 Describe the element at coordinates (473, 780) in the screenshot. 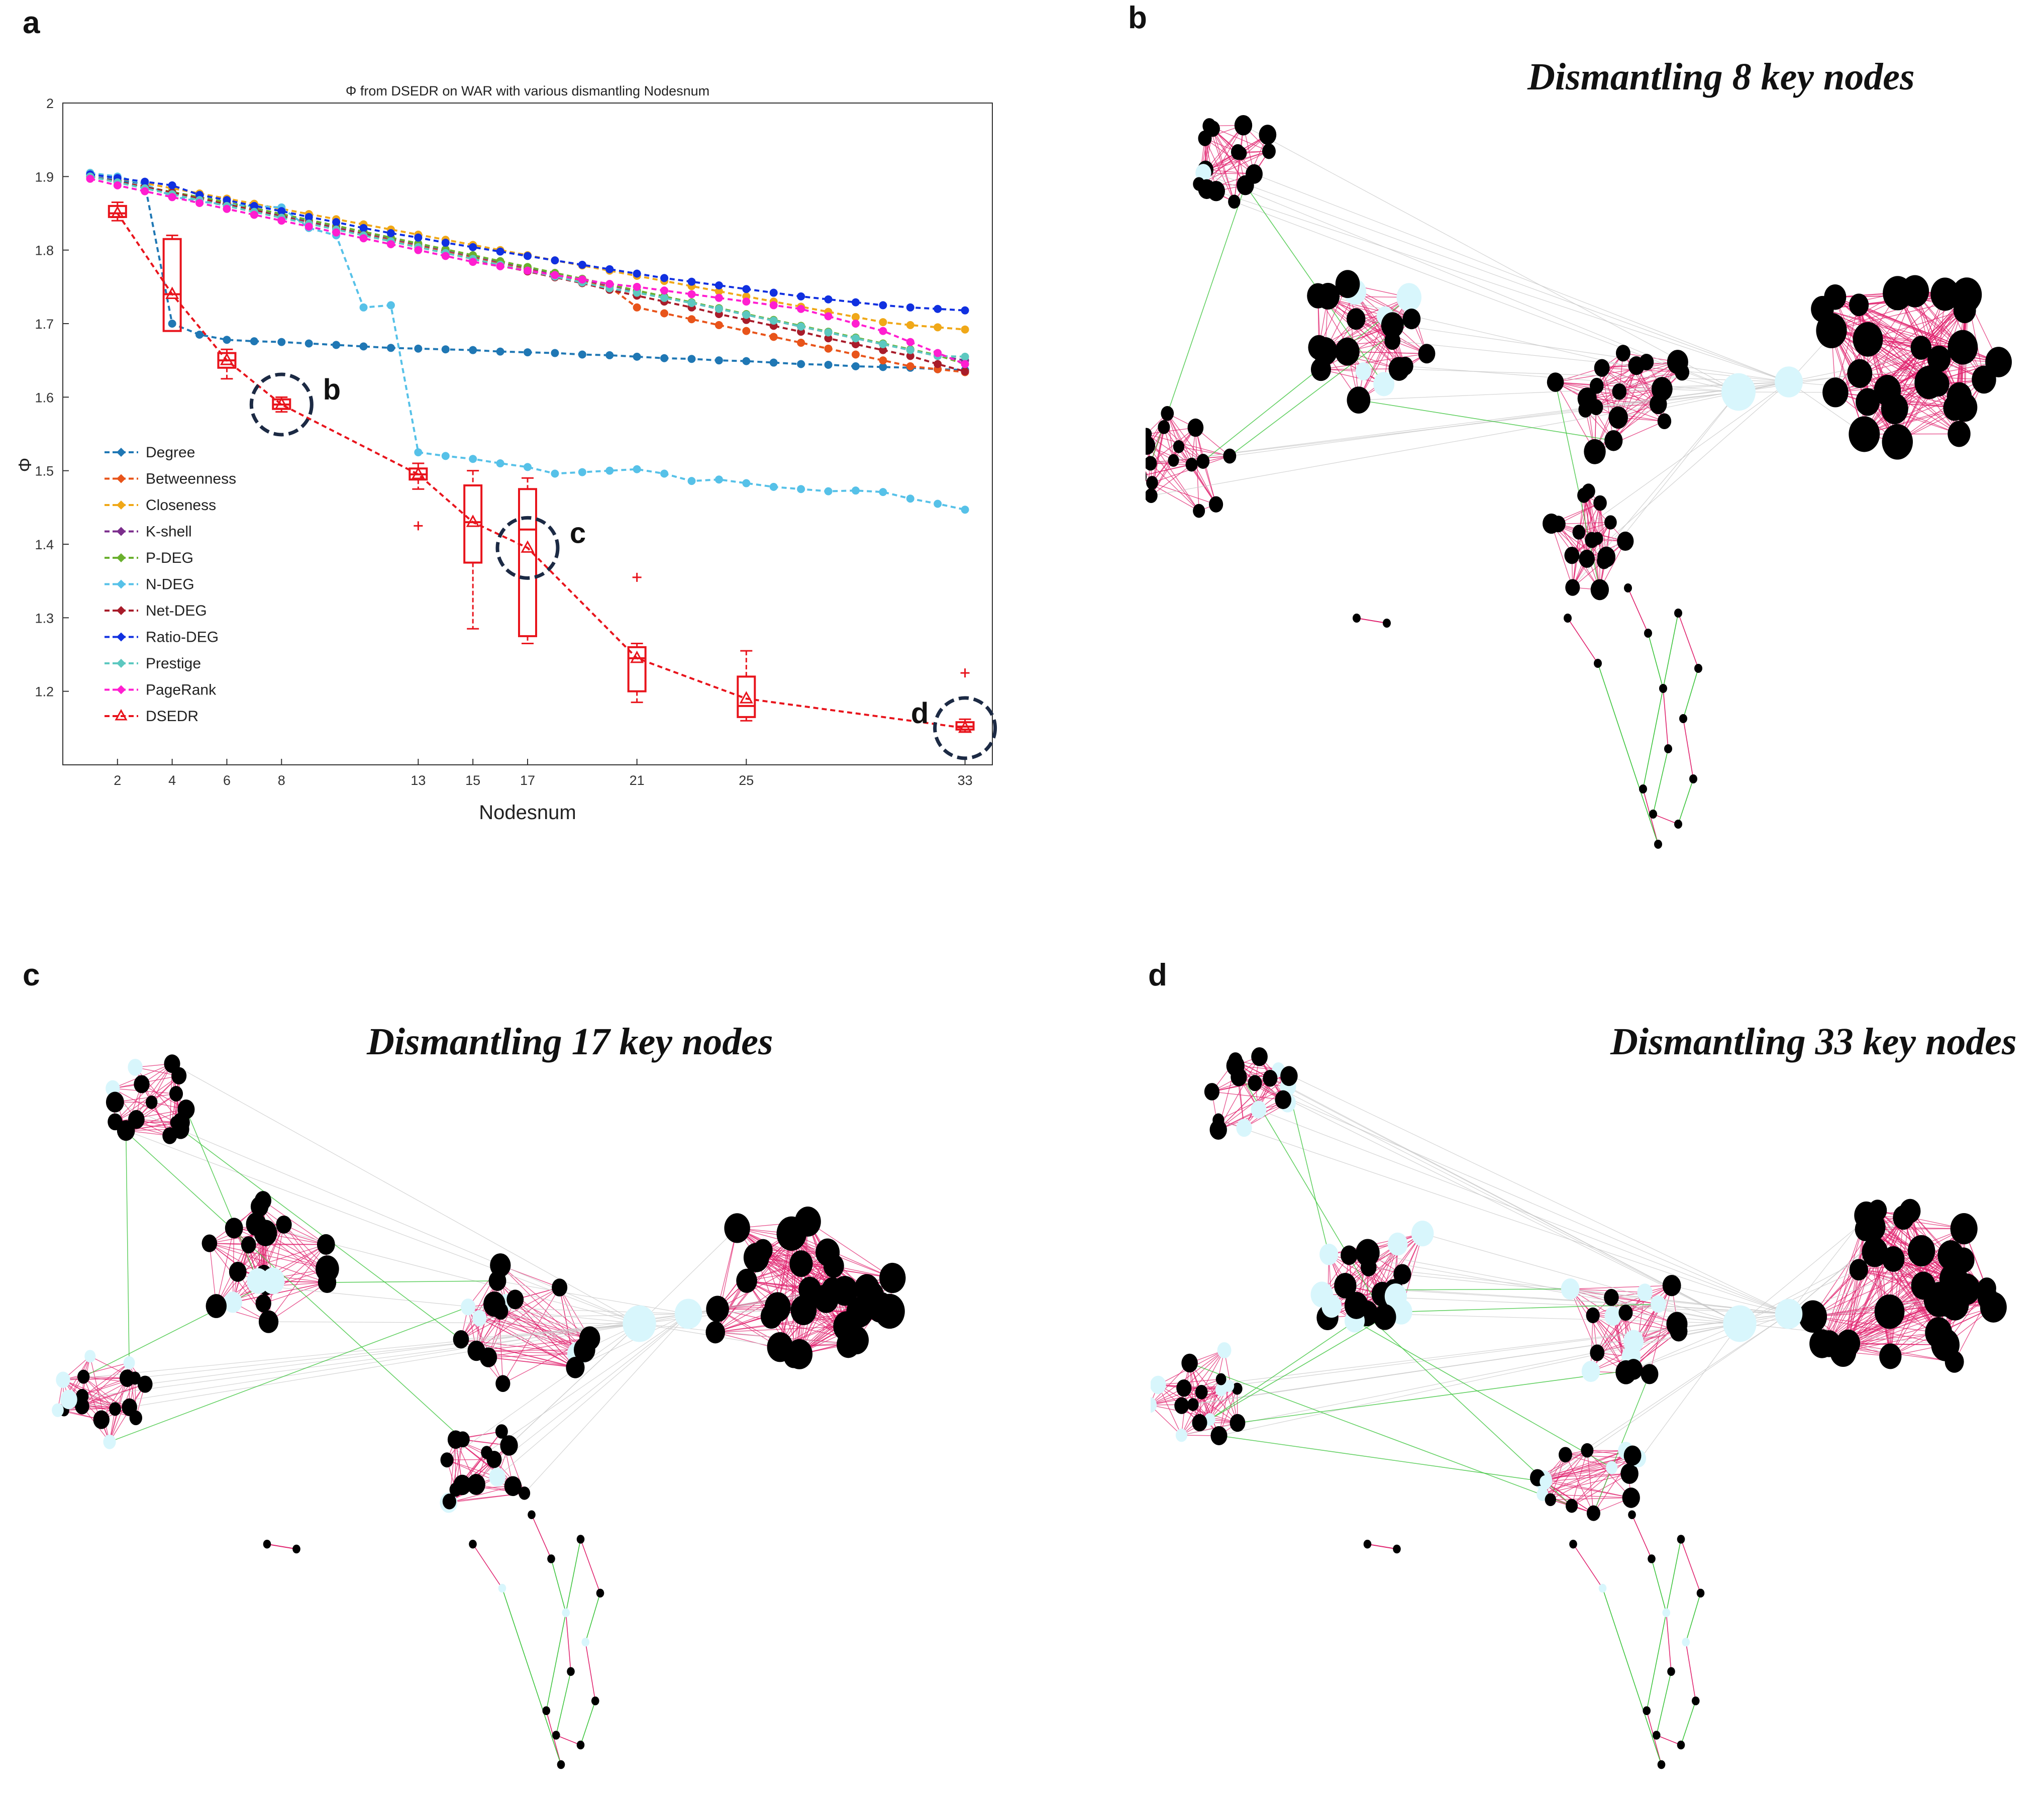

I see `x-tick-label: 15` at that location.